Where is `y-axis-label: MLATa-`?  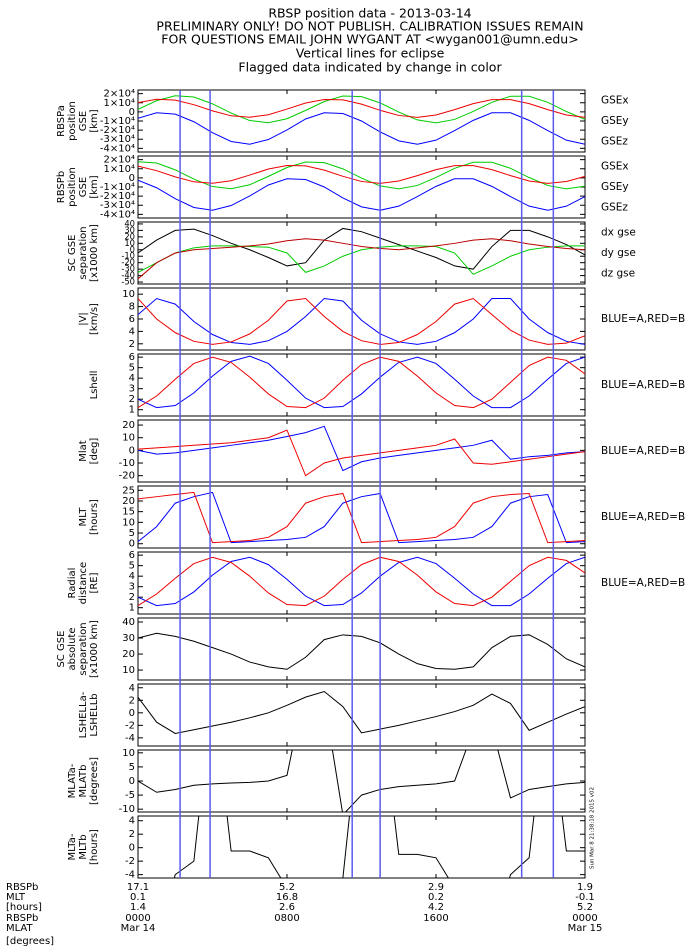 y-axis-label: MLATa- is located at coordinates (72, 780).